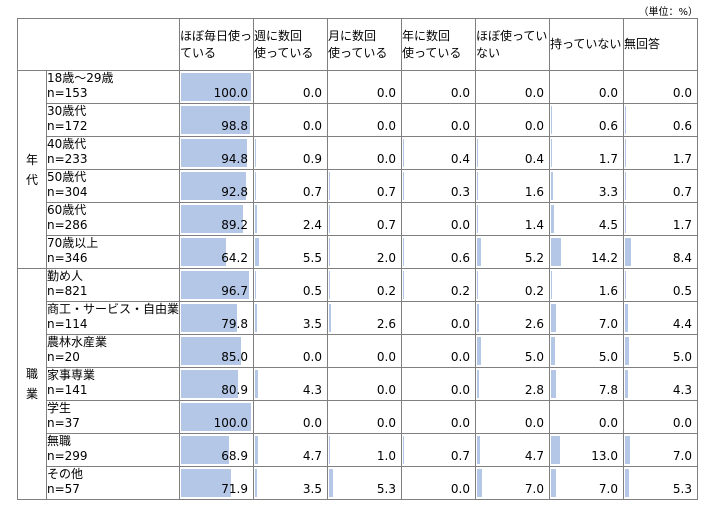 Image resolution: width=710 pixels, height=522 pixels. What do you see at coordinates (312, 159) in the screenshot?
I see `value-number: 0.9` at bounding box center [312, 159].